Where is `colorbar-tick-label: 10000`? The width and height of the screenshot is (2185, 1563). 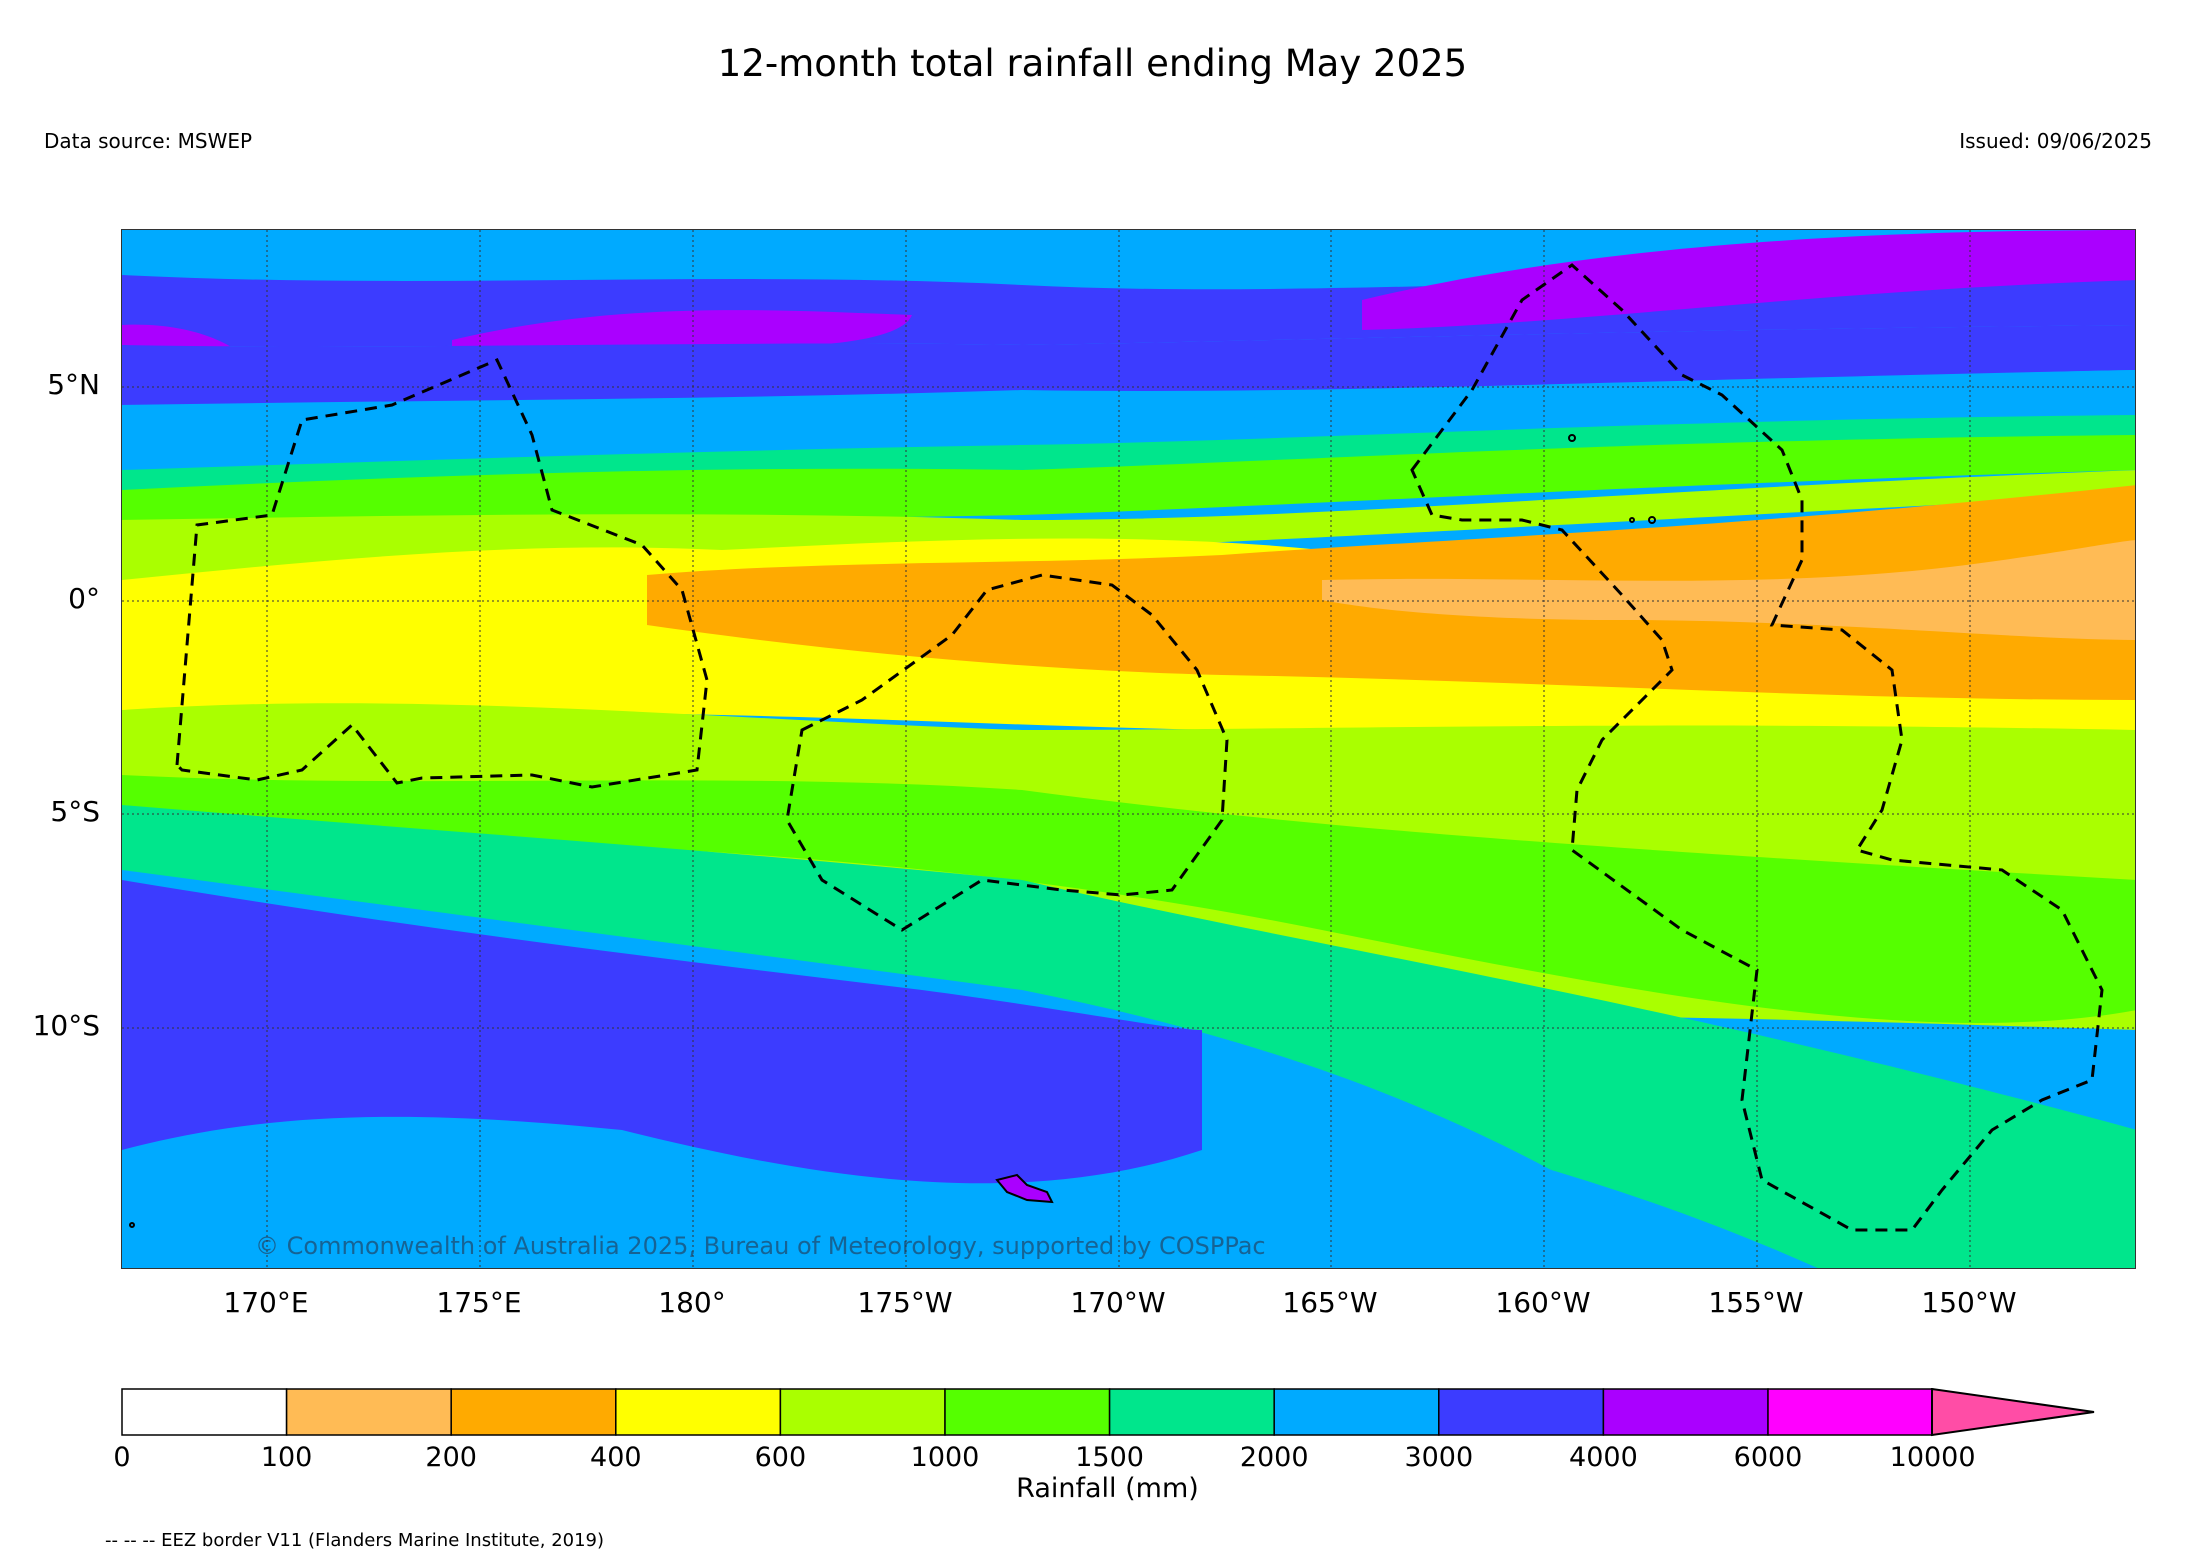 colorbar-tick-label: 10000 is located at coordinates (1932, 1457).